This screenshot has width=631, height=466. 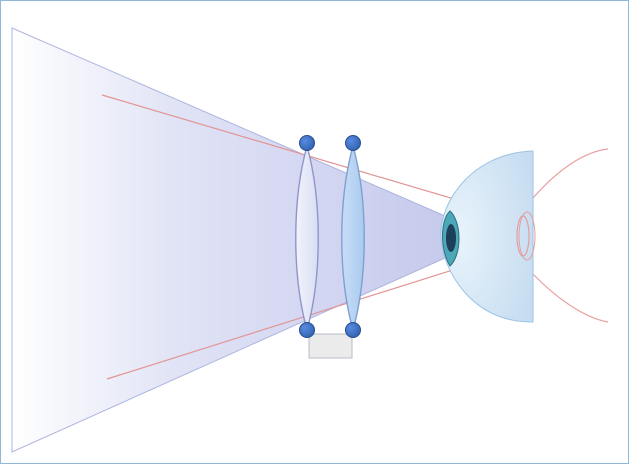 What do you see at coordinates (307, 330) in the screenshot?
I see `left-lens-bottom-knob` at bounding box center [307, 330].